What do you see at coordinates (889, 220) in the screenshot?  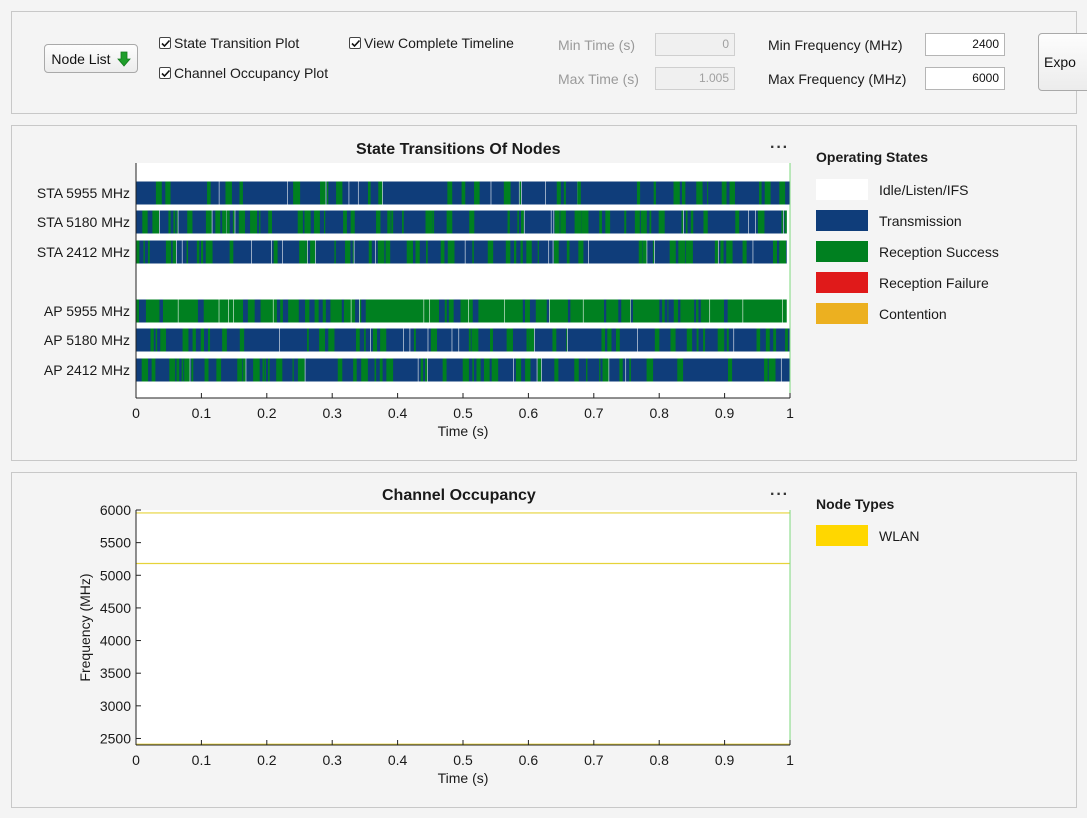 I see `legend-item-transmission: Transmission` at bounding box center [889, 220].